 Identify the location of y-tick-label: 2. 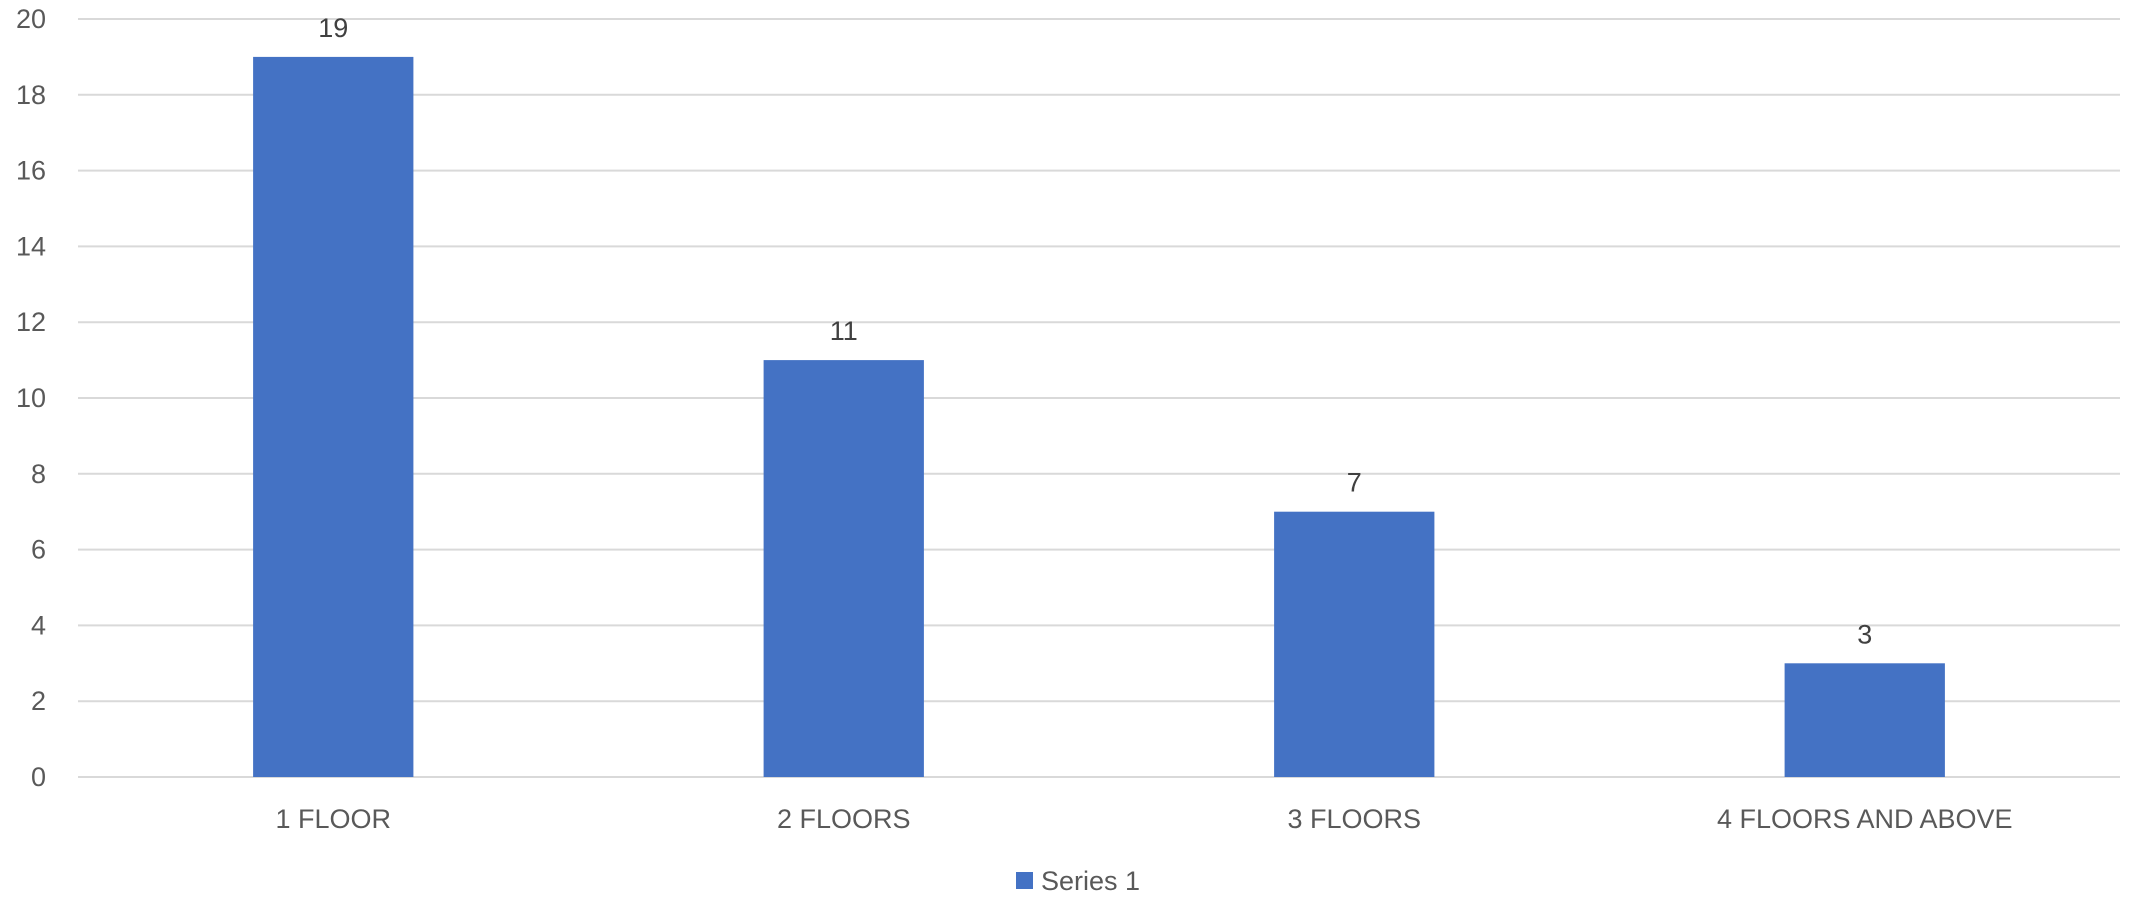
(38, 701).